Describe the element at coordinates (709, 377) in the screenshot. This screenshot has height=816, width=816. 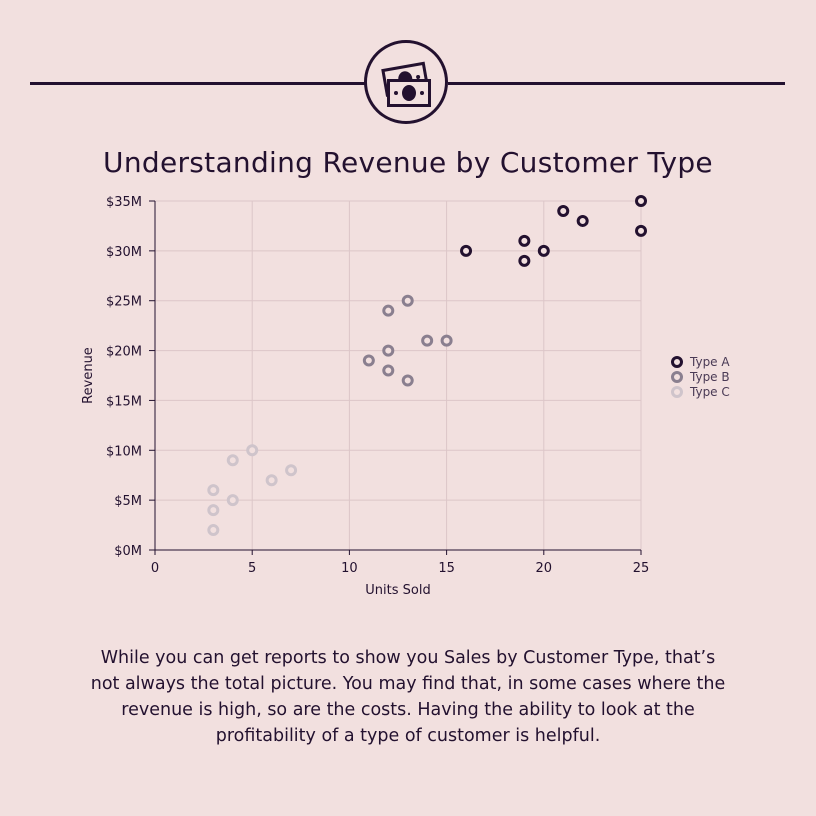
I see `legend-label: Type B` at that location.